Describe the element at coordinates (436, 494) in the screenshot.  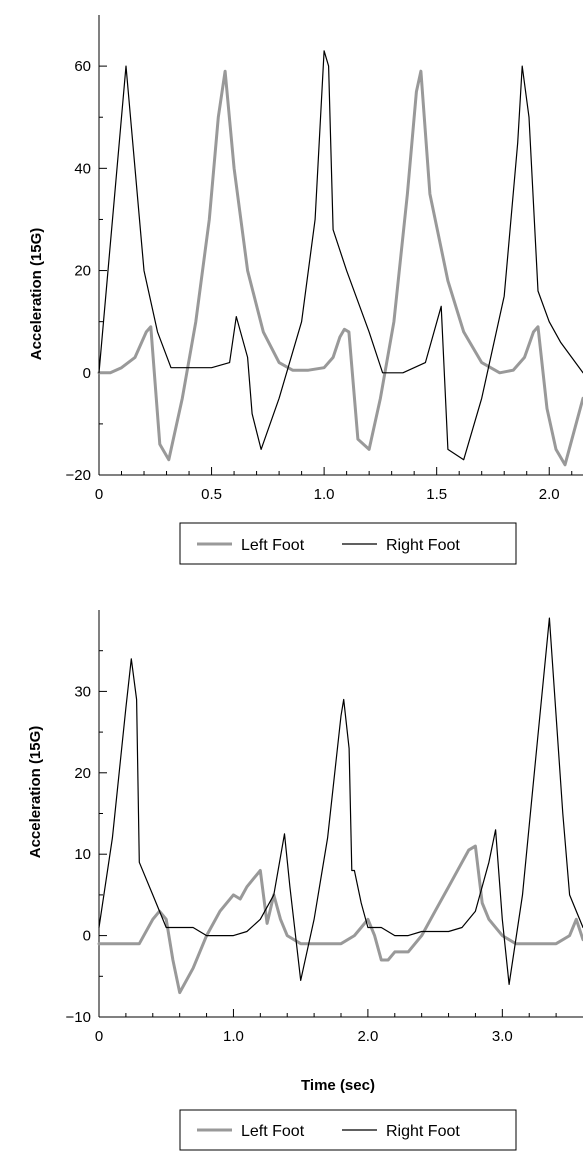
I see `x-tick-label: 1.5` at that location.